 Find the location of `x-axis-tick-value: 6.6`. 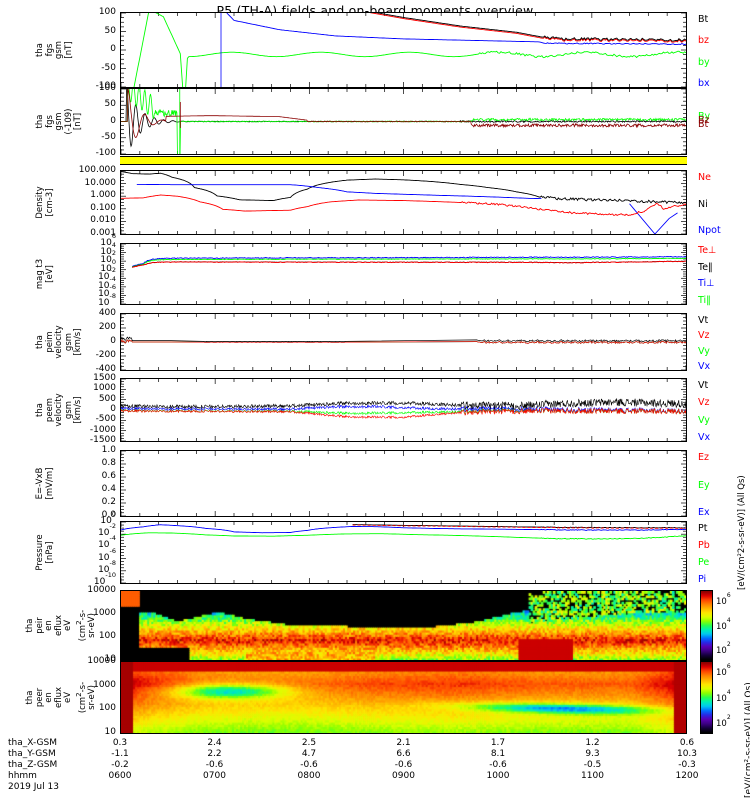

x-axis-tick-value: 6.6 is located at coordinates (403, 754).